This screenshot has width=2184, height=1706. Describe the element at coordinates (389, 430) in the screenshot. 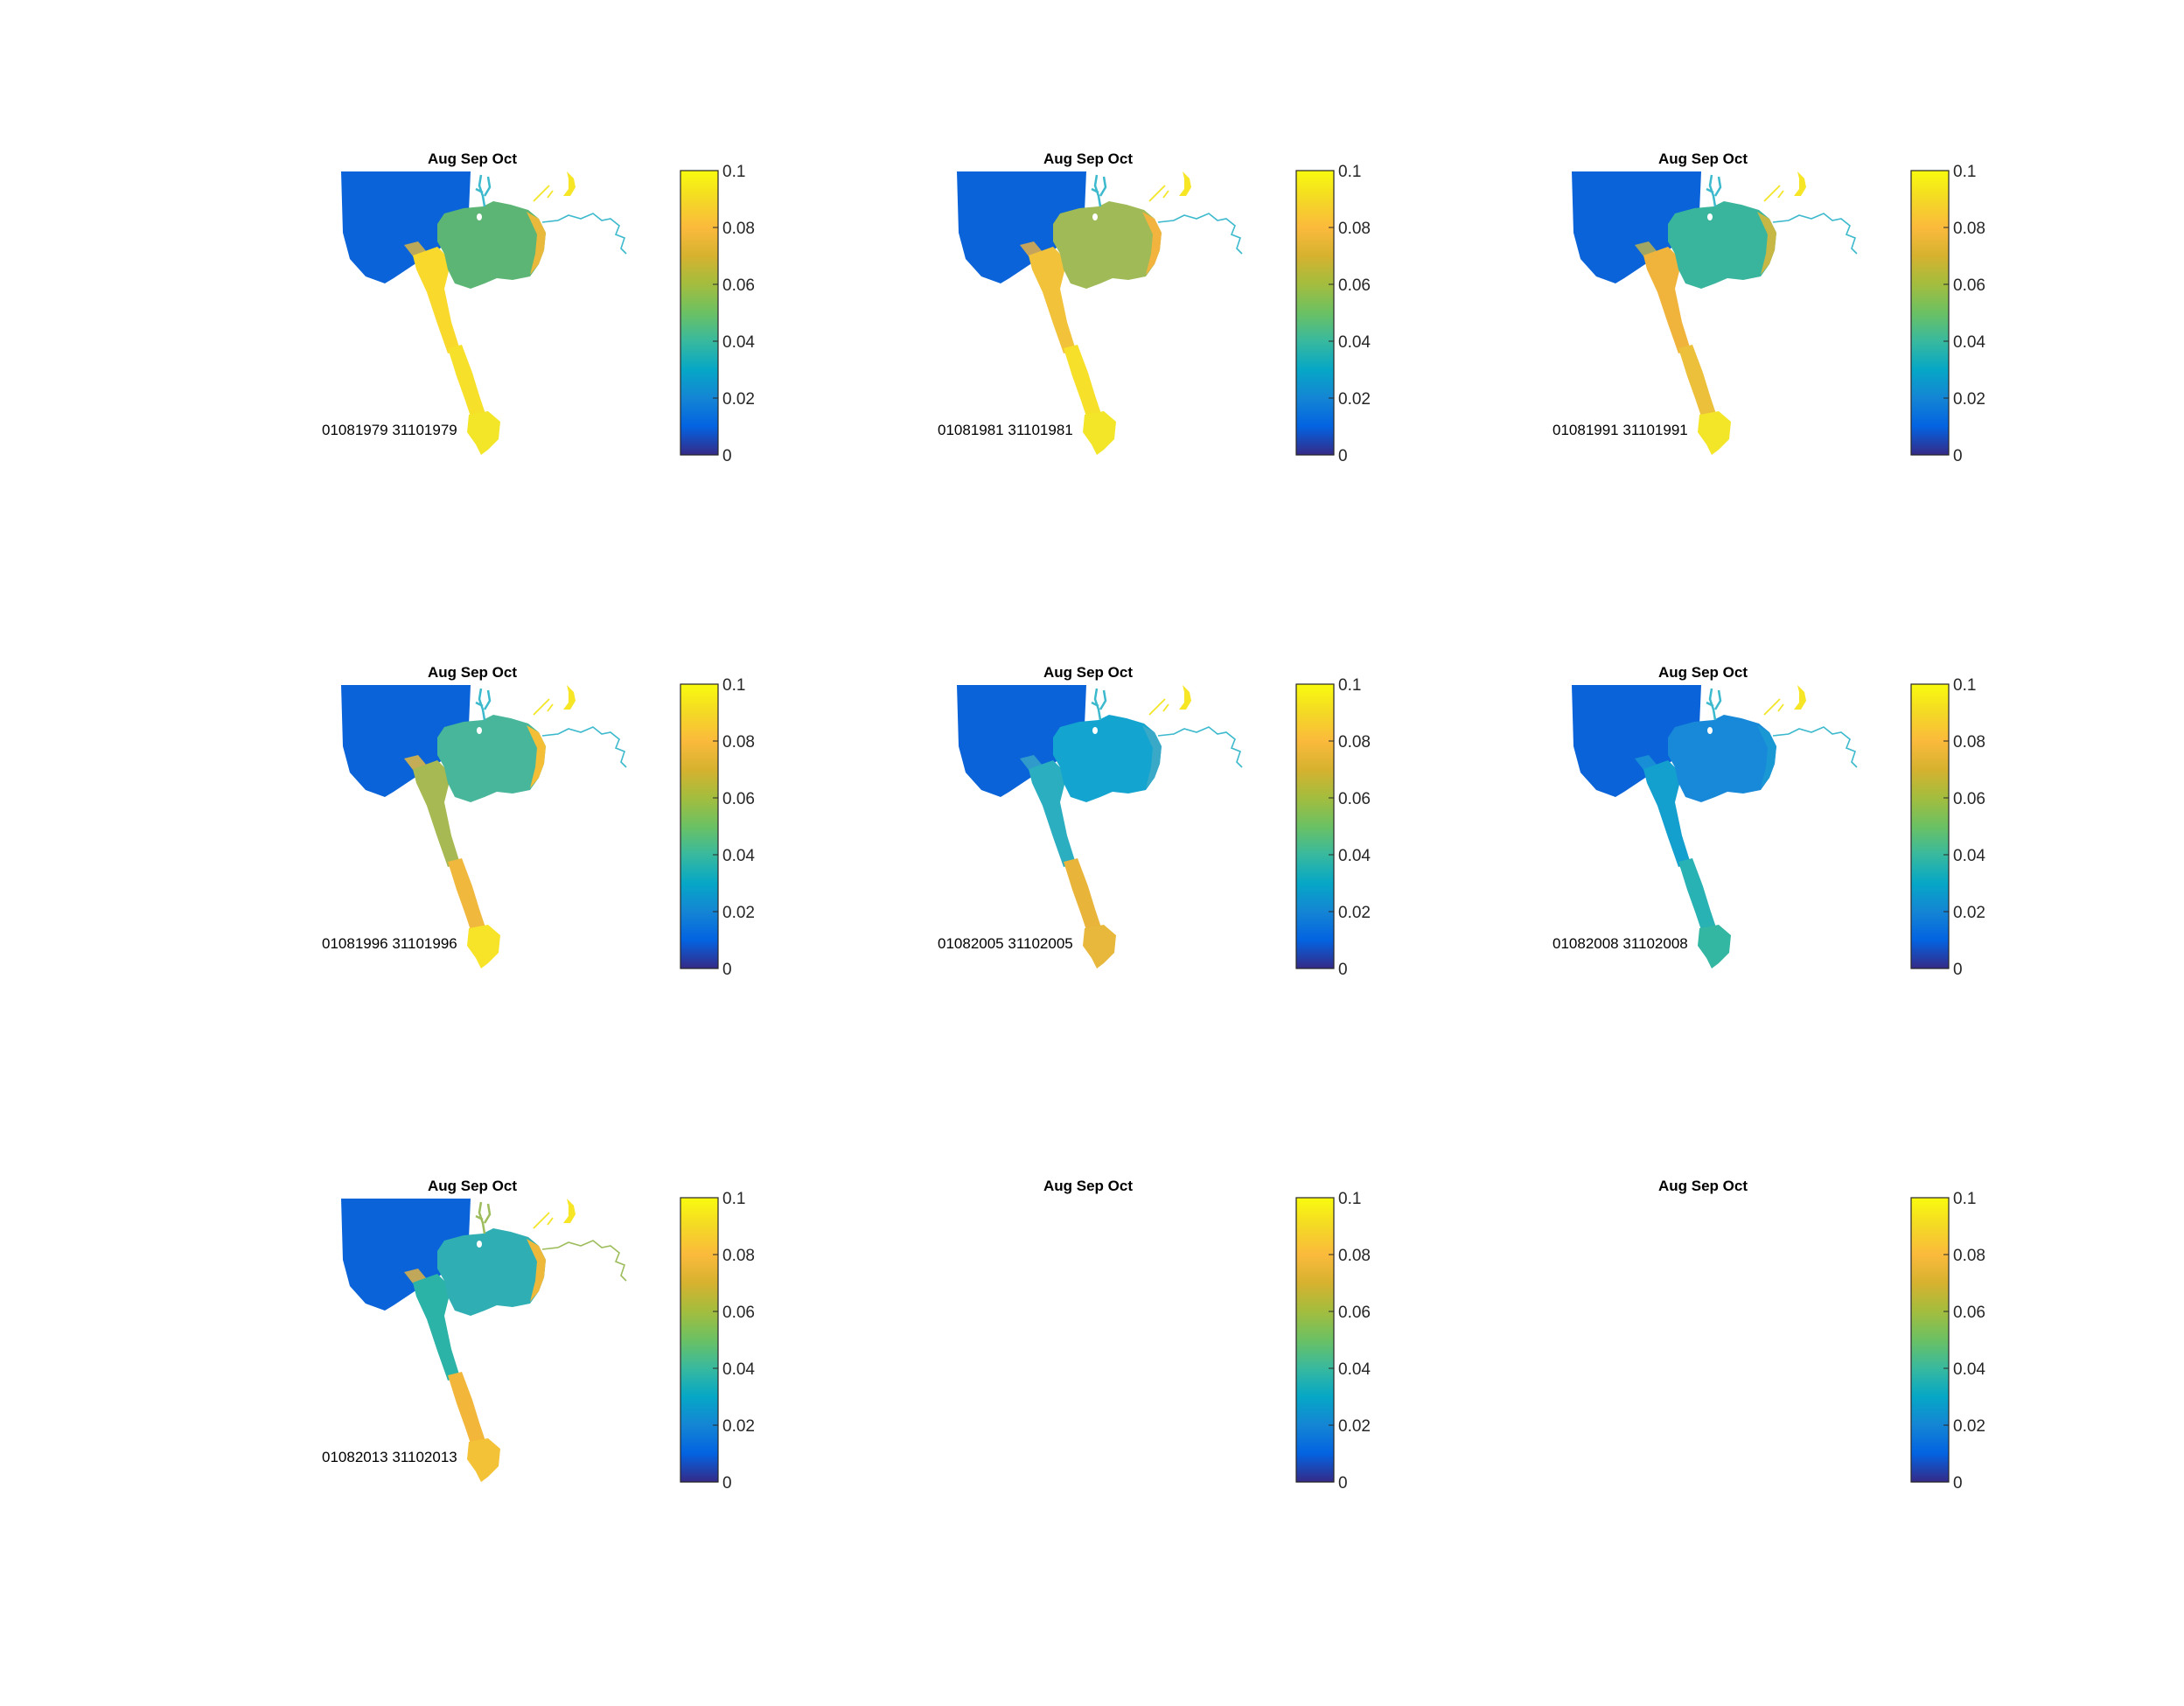

I see `panel-date-label: 01081979 31101979` at that location.